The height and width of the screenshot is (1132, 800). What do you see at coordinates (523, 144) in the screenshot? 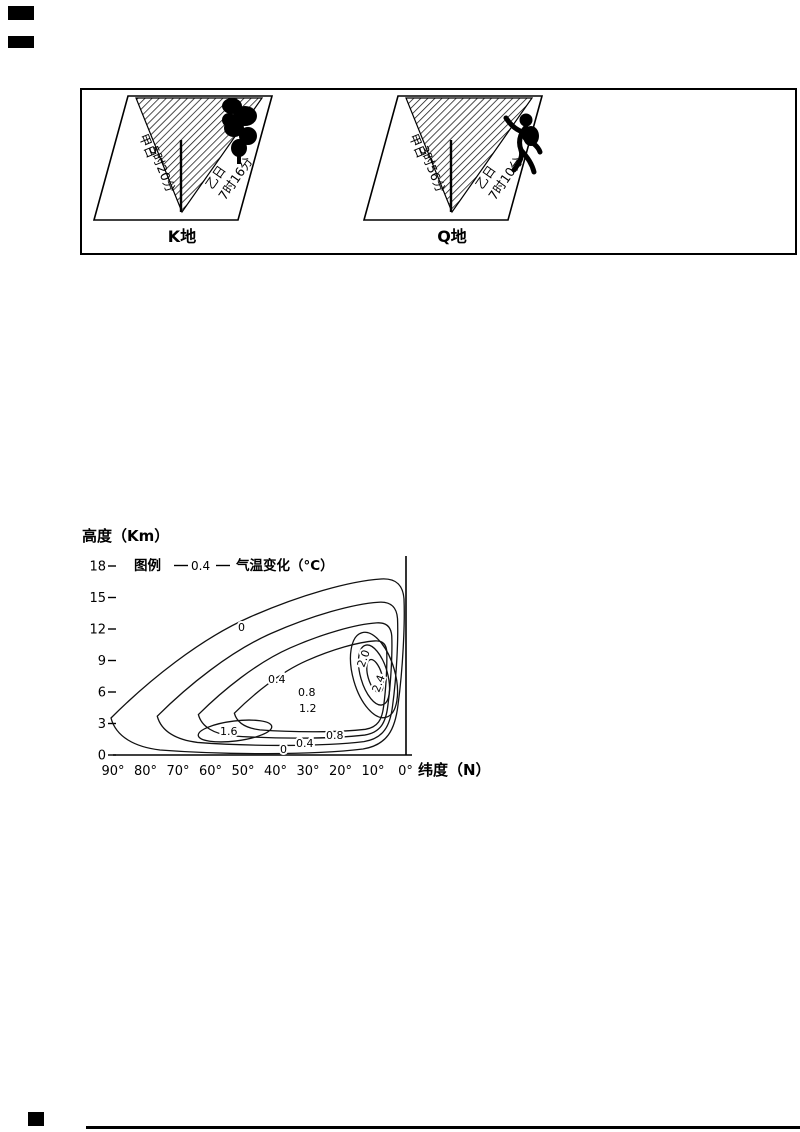
I see `climber-silhouette` at bounding box center [523, 144].